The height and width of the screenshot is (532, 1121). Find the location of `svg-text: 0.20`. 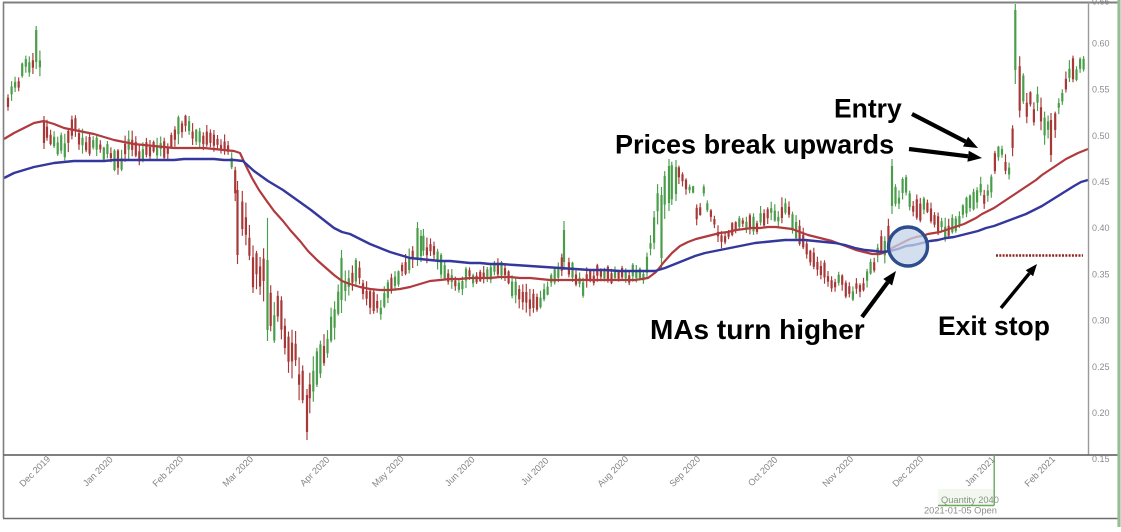

svg-text: 0.20 is located at coordinates (1101, 413).